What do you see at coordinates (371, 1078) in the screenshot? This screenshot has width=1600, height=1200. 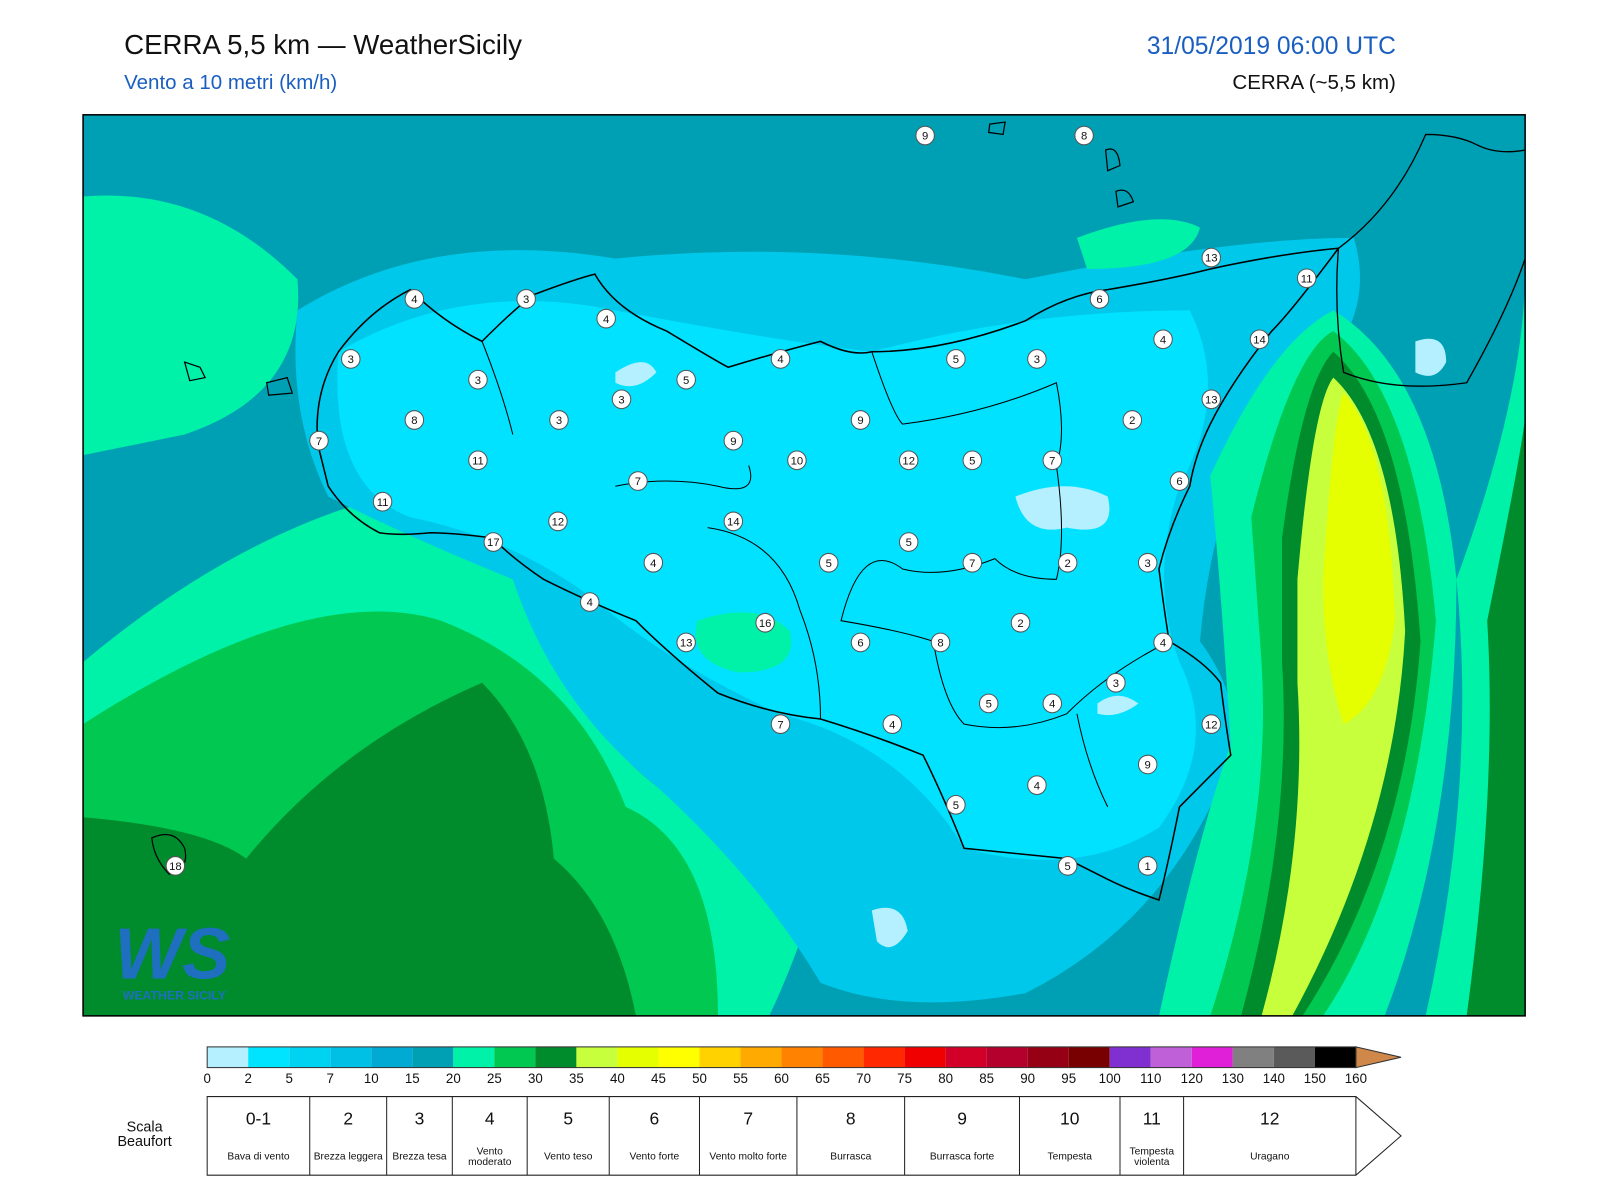 I see `legend-label: 10` at bounding box center [371, 1078].